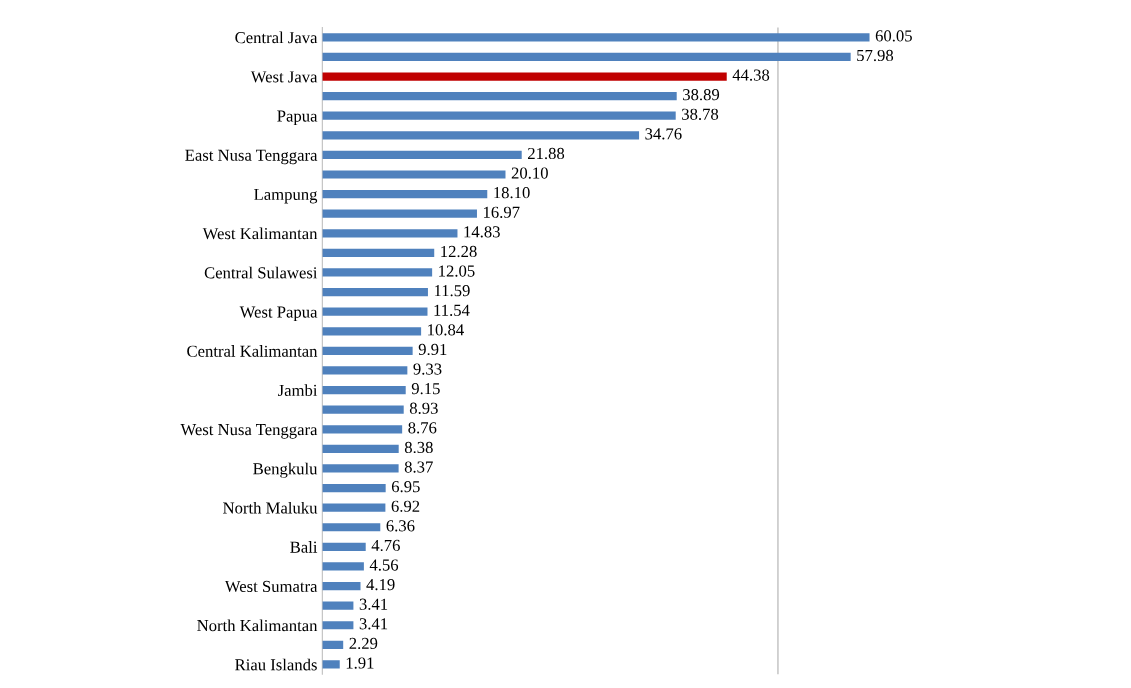 The image size is (1131, 688). Describe the element at coordinates (423, 408) in the screenshot. I see `data-label: 8.93` at that location.